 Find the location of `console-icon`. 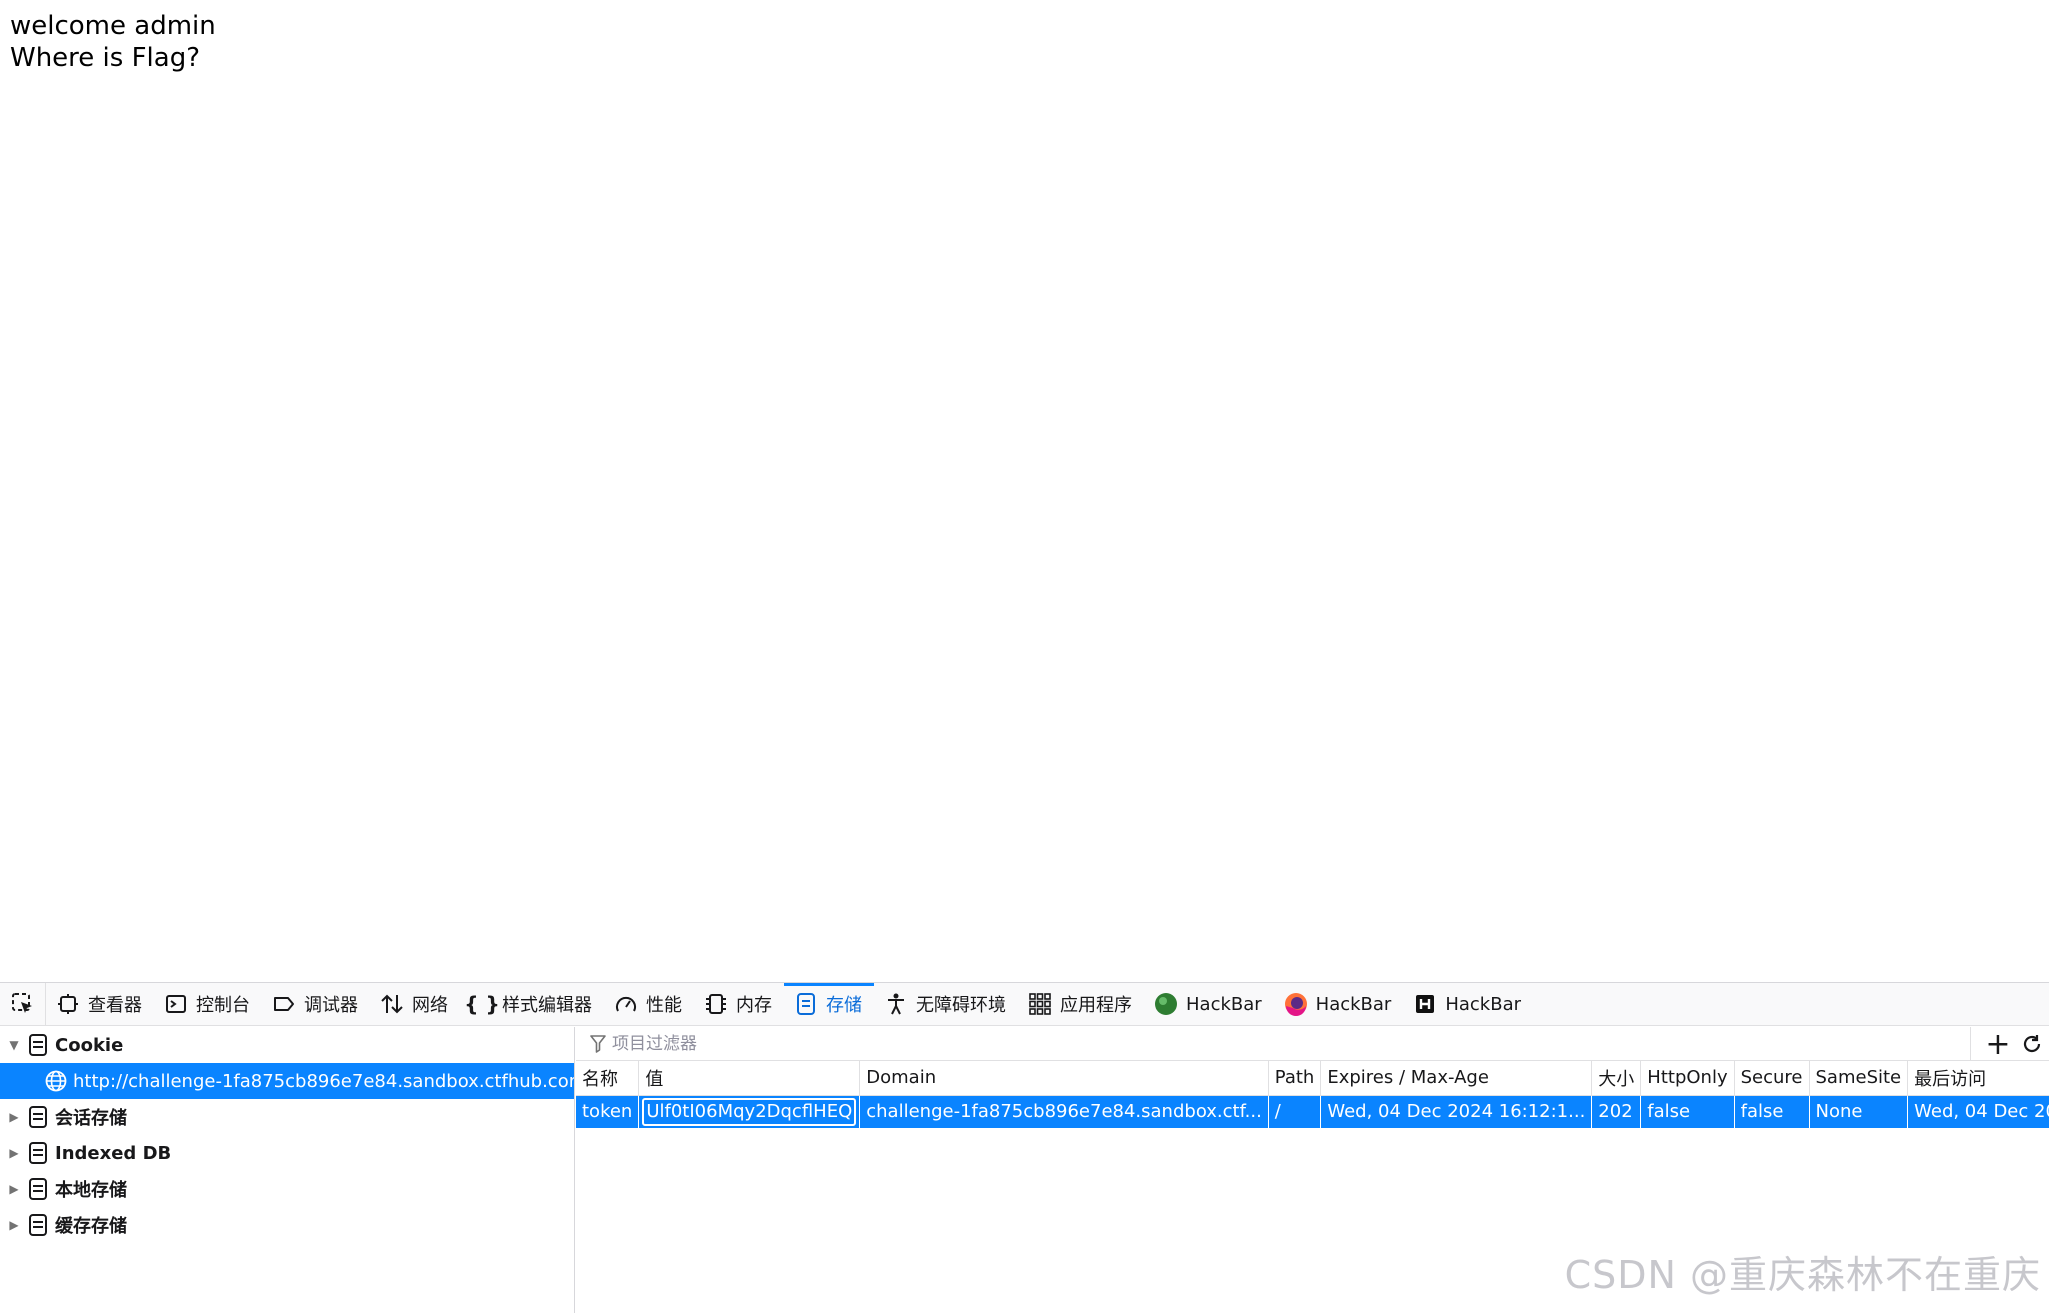

console-icon is located at coordinates (176, 1004).